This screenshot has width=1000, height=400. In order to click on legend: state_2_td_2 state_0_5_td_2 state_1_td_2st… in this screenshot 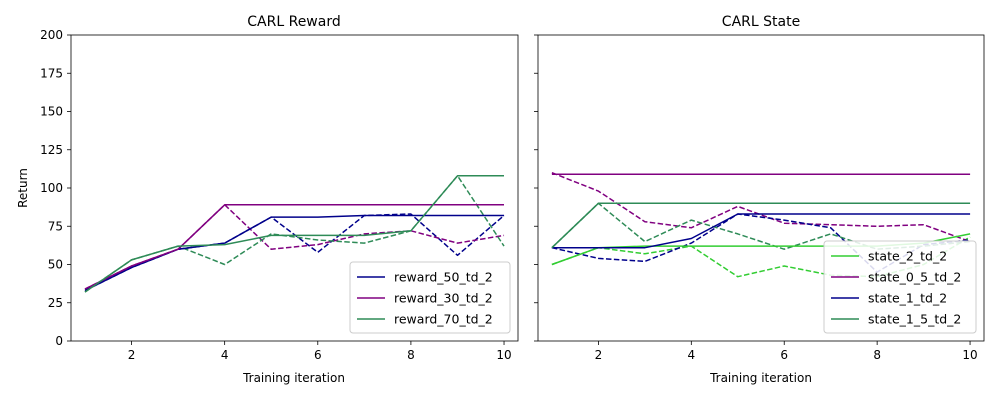, I will do `click(900, 287)`.